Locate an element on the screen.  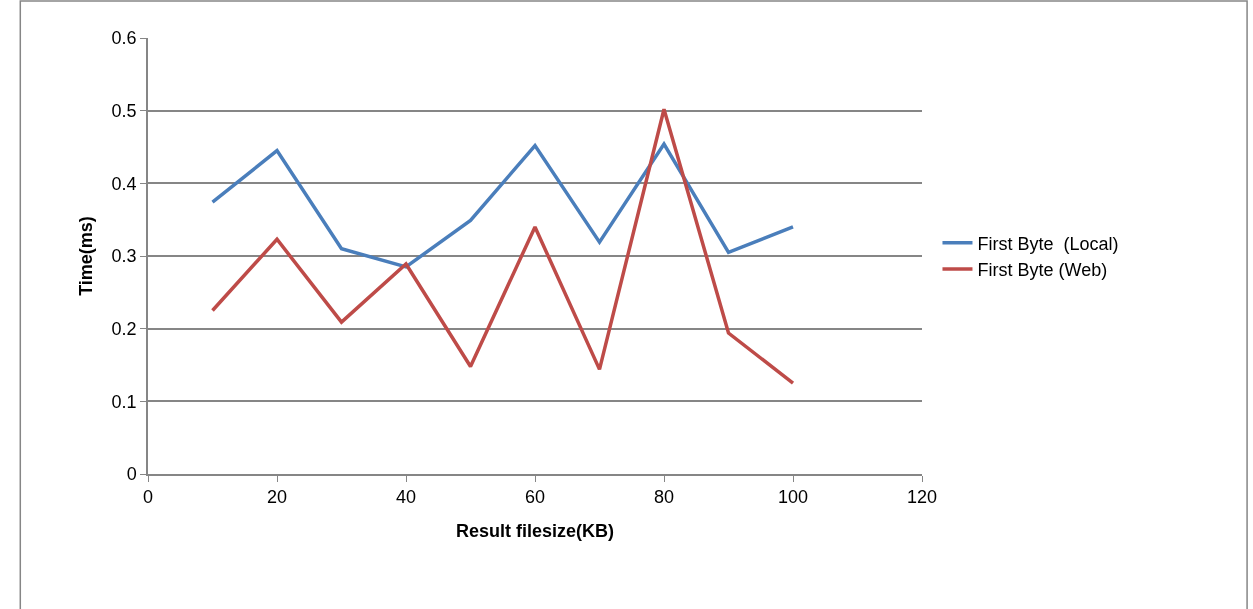
legend-label: First Byte (Web) is located at coordinates (1042, 270).